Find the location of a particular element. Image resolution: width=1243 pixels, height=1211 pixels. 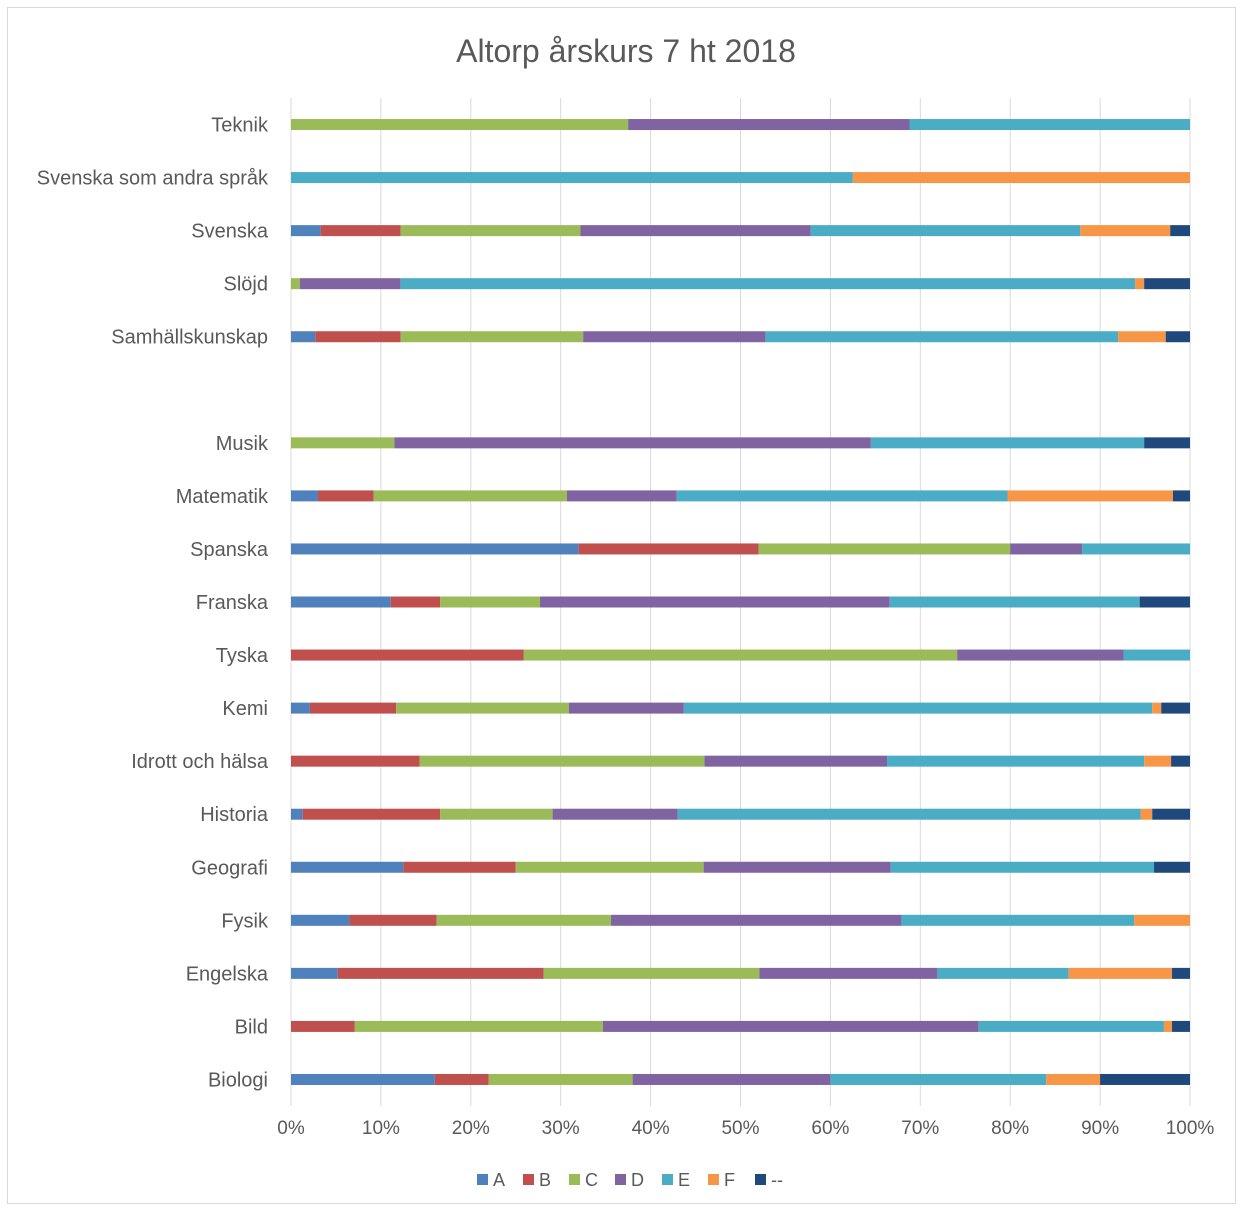

x-tick-label: 90% is located at coordinates (1100, 1128).